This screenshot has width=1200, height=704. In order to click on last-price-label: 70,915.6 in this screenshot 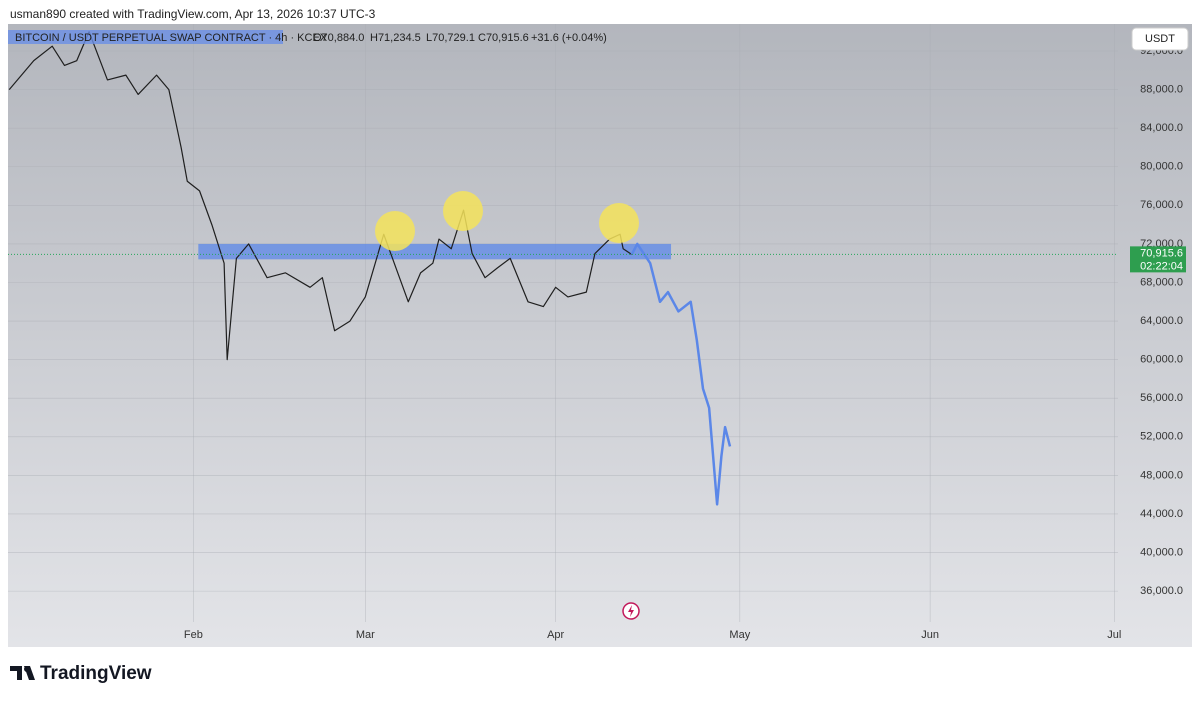, I will do `click(1161, 253)`.